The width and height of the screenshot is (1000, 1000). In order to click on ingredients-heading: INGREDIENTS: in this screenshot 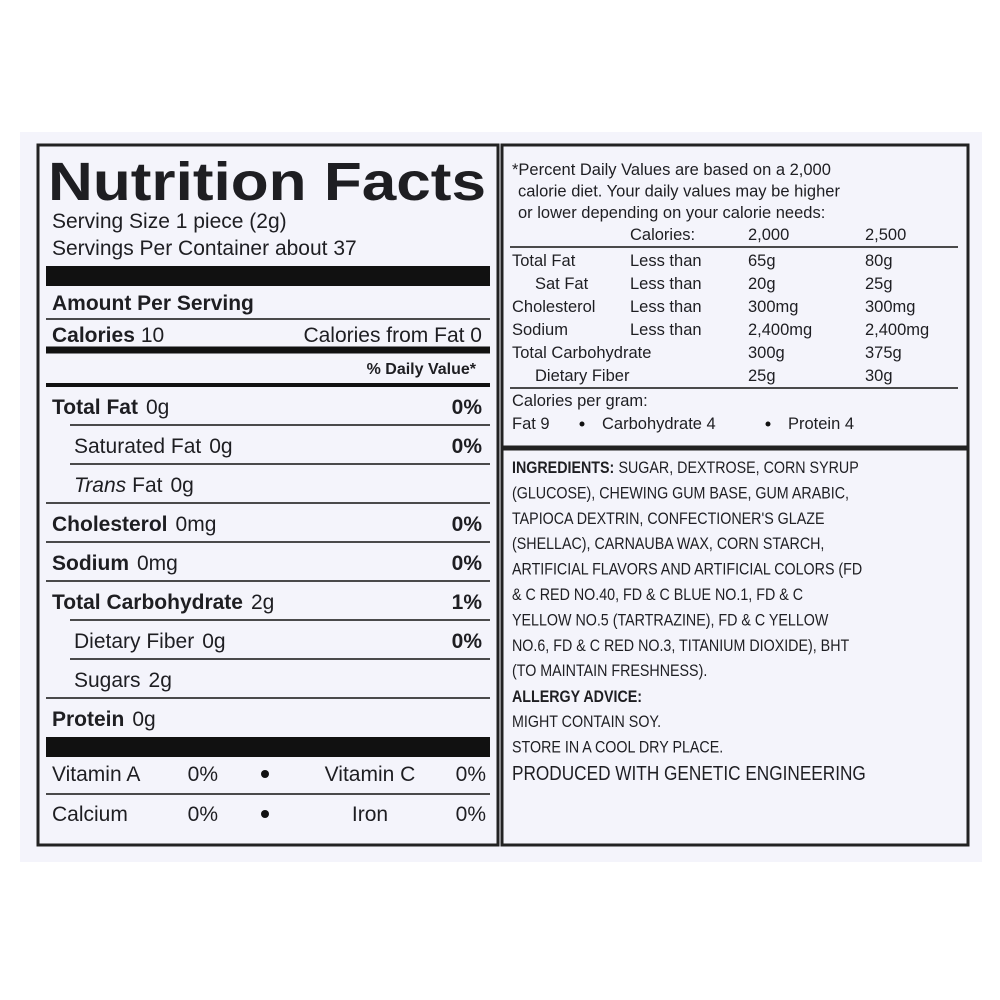, I will do `click(563, 468)`.